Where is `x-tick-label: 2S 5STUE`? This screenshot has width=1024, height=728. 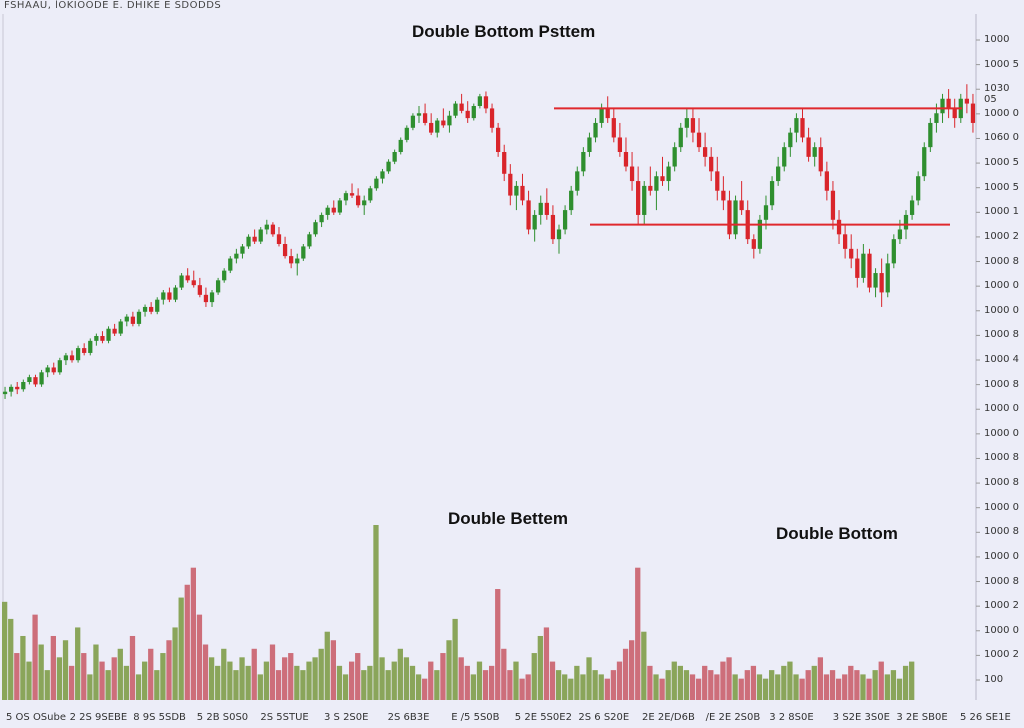
x-tick-label: 2S 5STUE is located at coordinates (284, 717).